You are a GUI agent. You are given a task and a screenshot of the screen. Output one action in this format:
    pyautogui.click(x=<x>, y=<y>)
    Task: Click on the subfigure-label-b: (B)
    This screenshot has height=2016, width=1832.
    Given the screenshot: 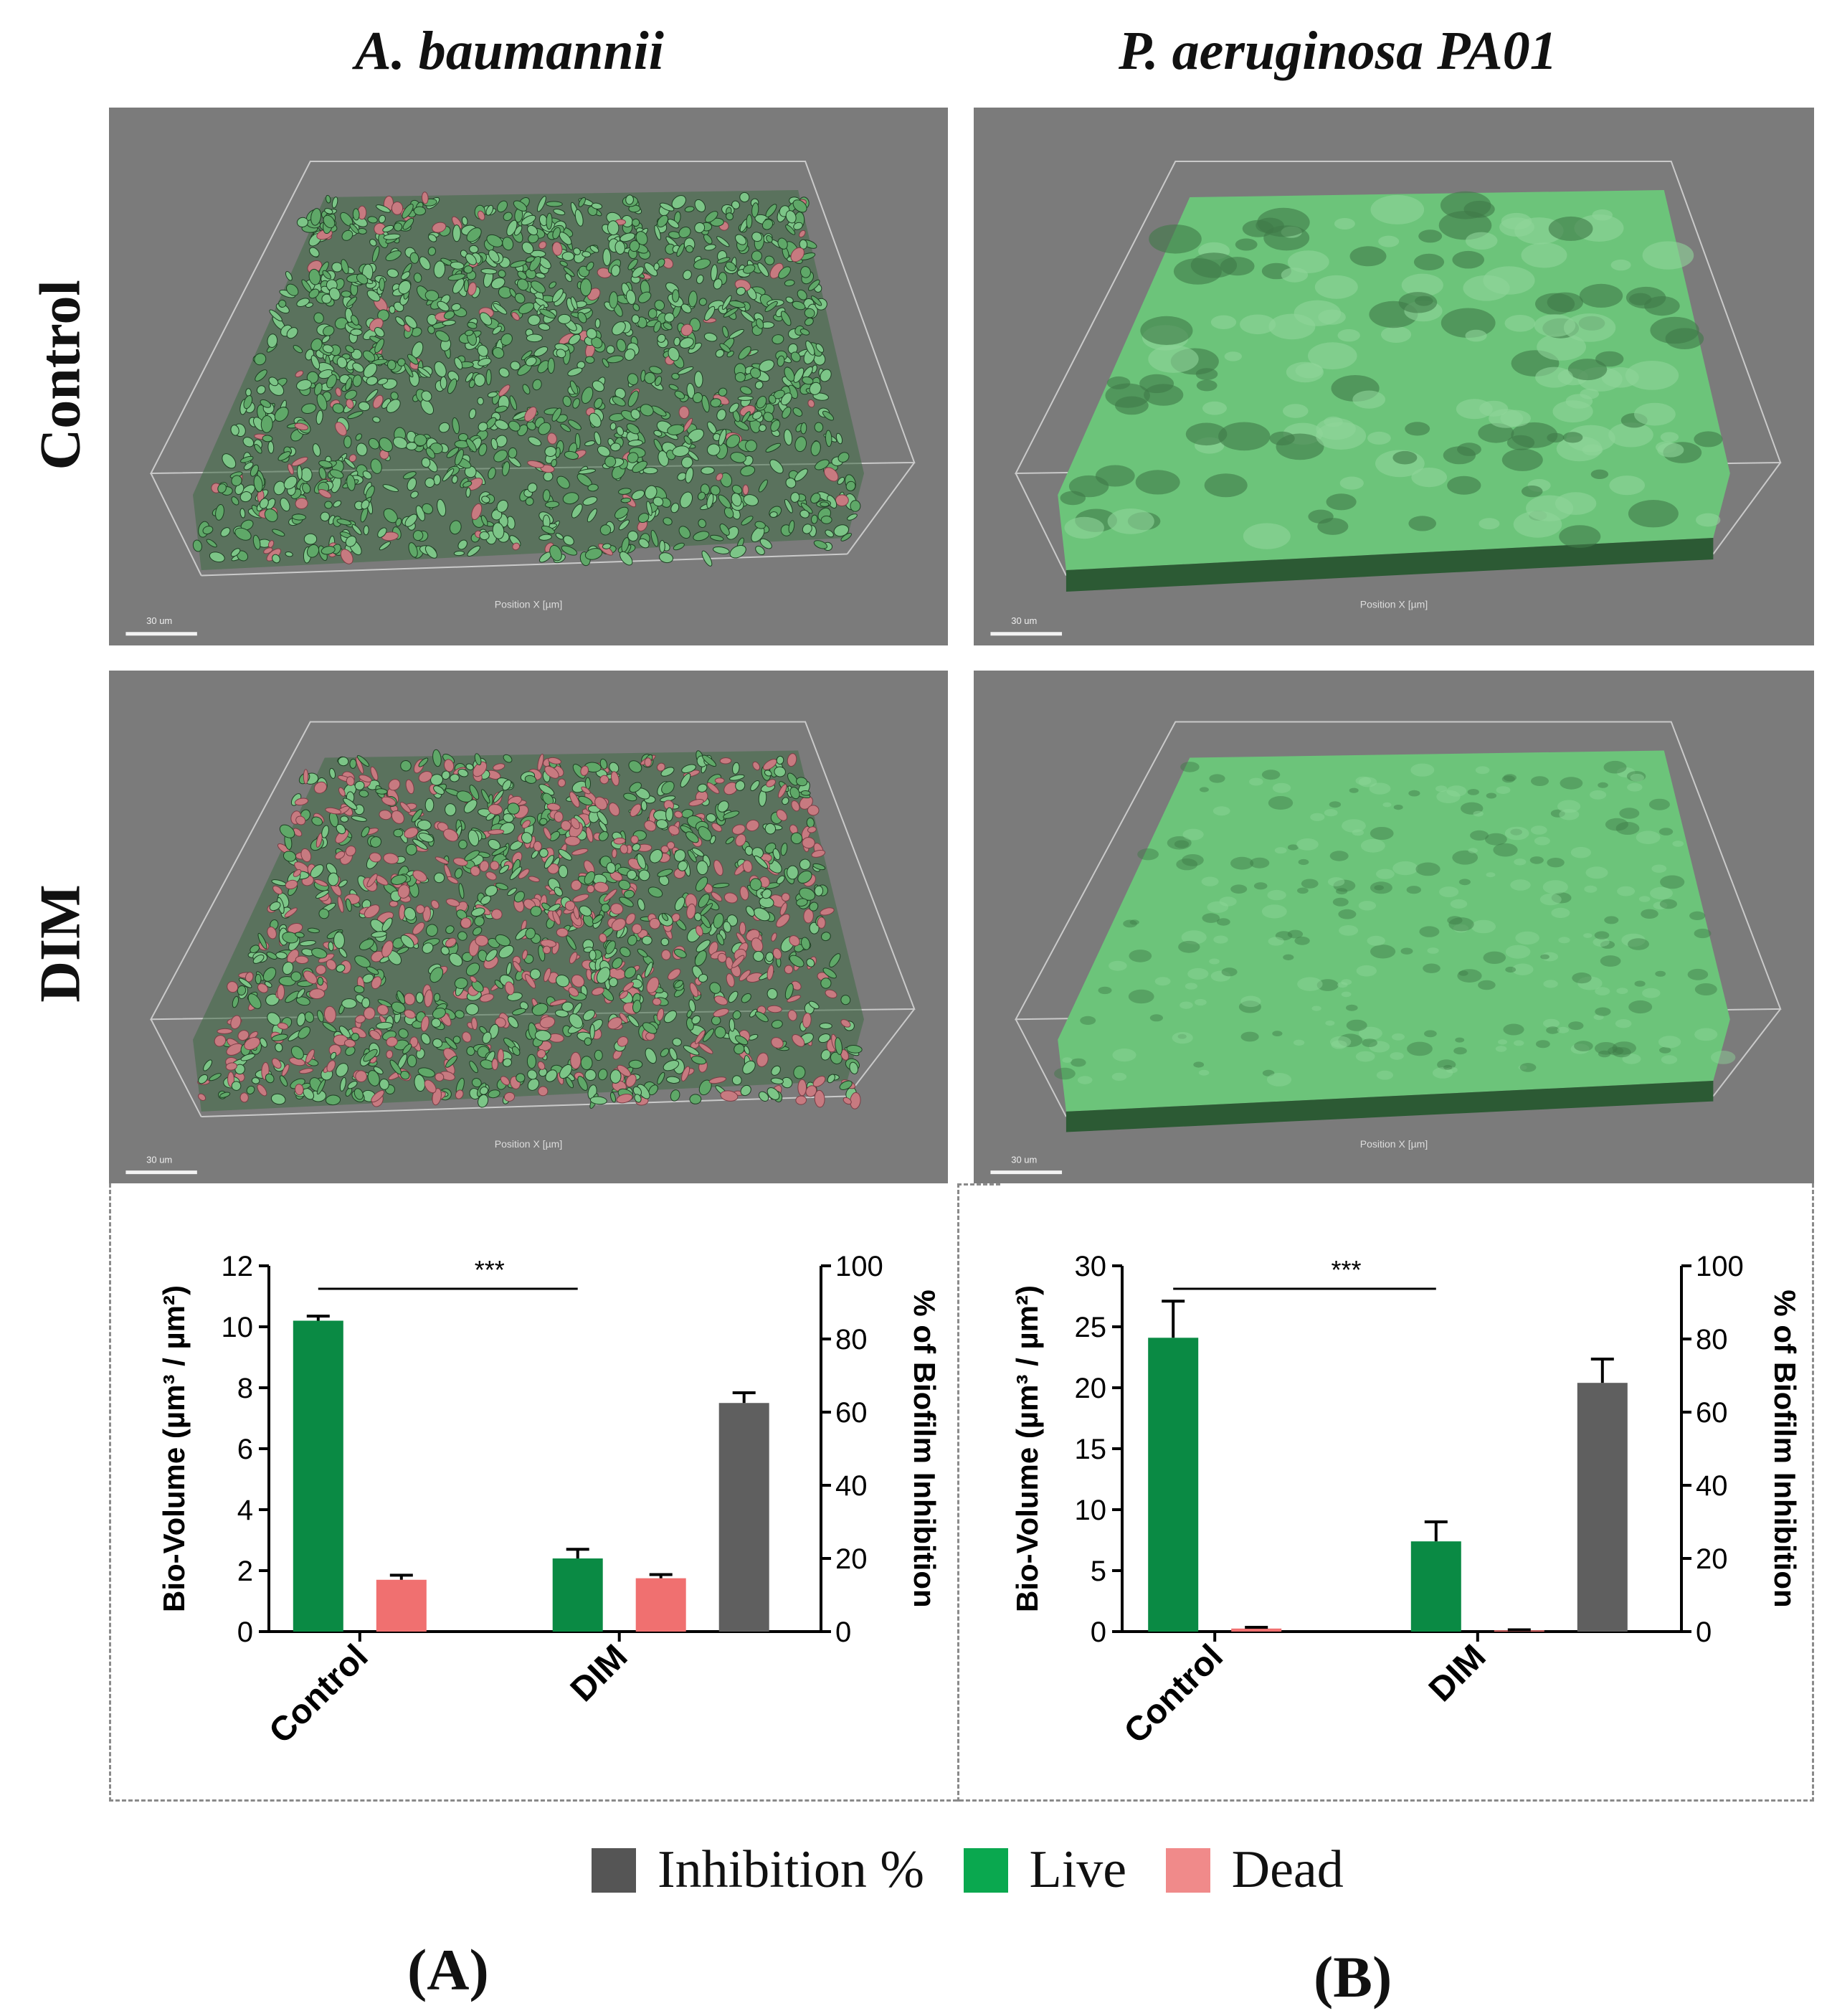 What is the action you would take?
    pyautogui.click(x=1353, y=1977)
    